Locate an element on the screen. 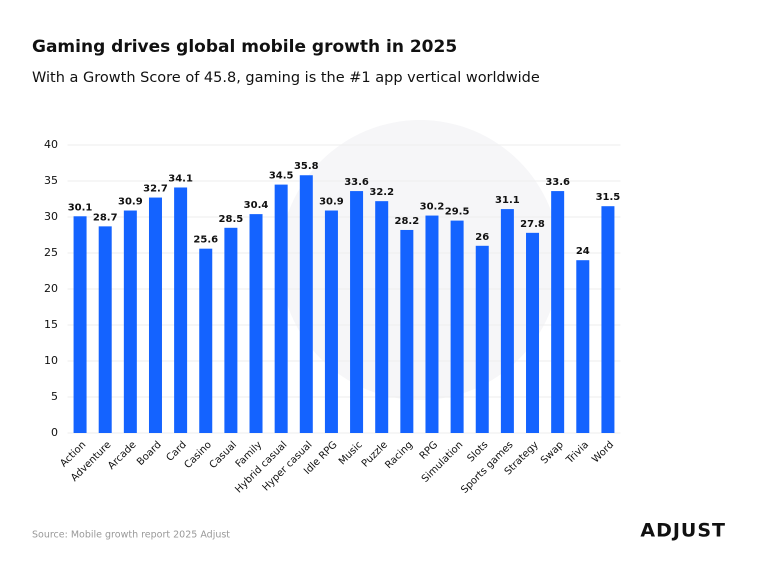 This screenshot has height=569, width=758. value-label: 32.2 is located at coordinates (381, 192).